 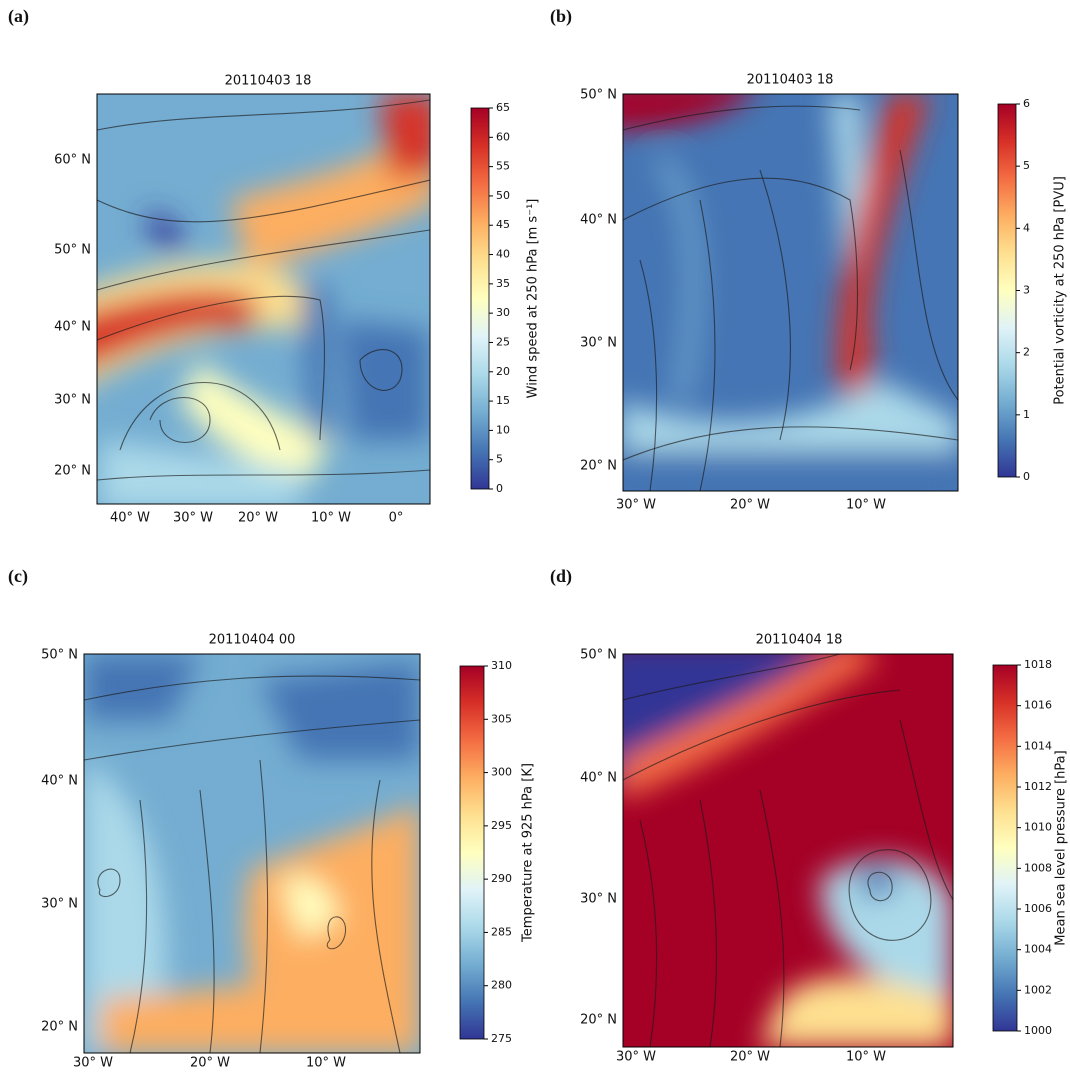 What do you see at coordinates (1026, 227) in the screenshot?
I see `colorbar-tick-label: 4` at bounding box center [1026, 227].